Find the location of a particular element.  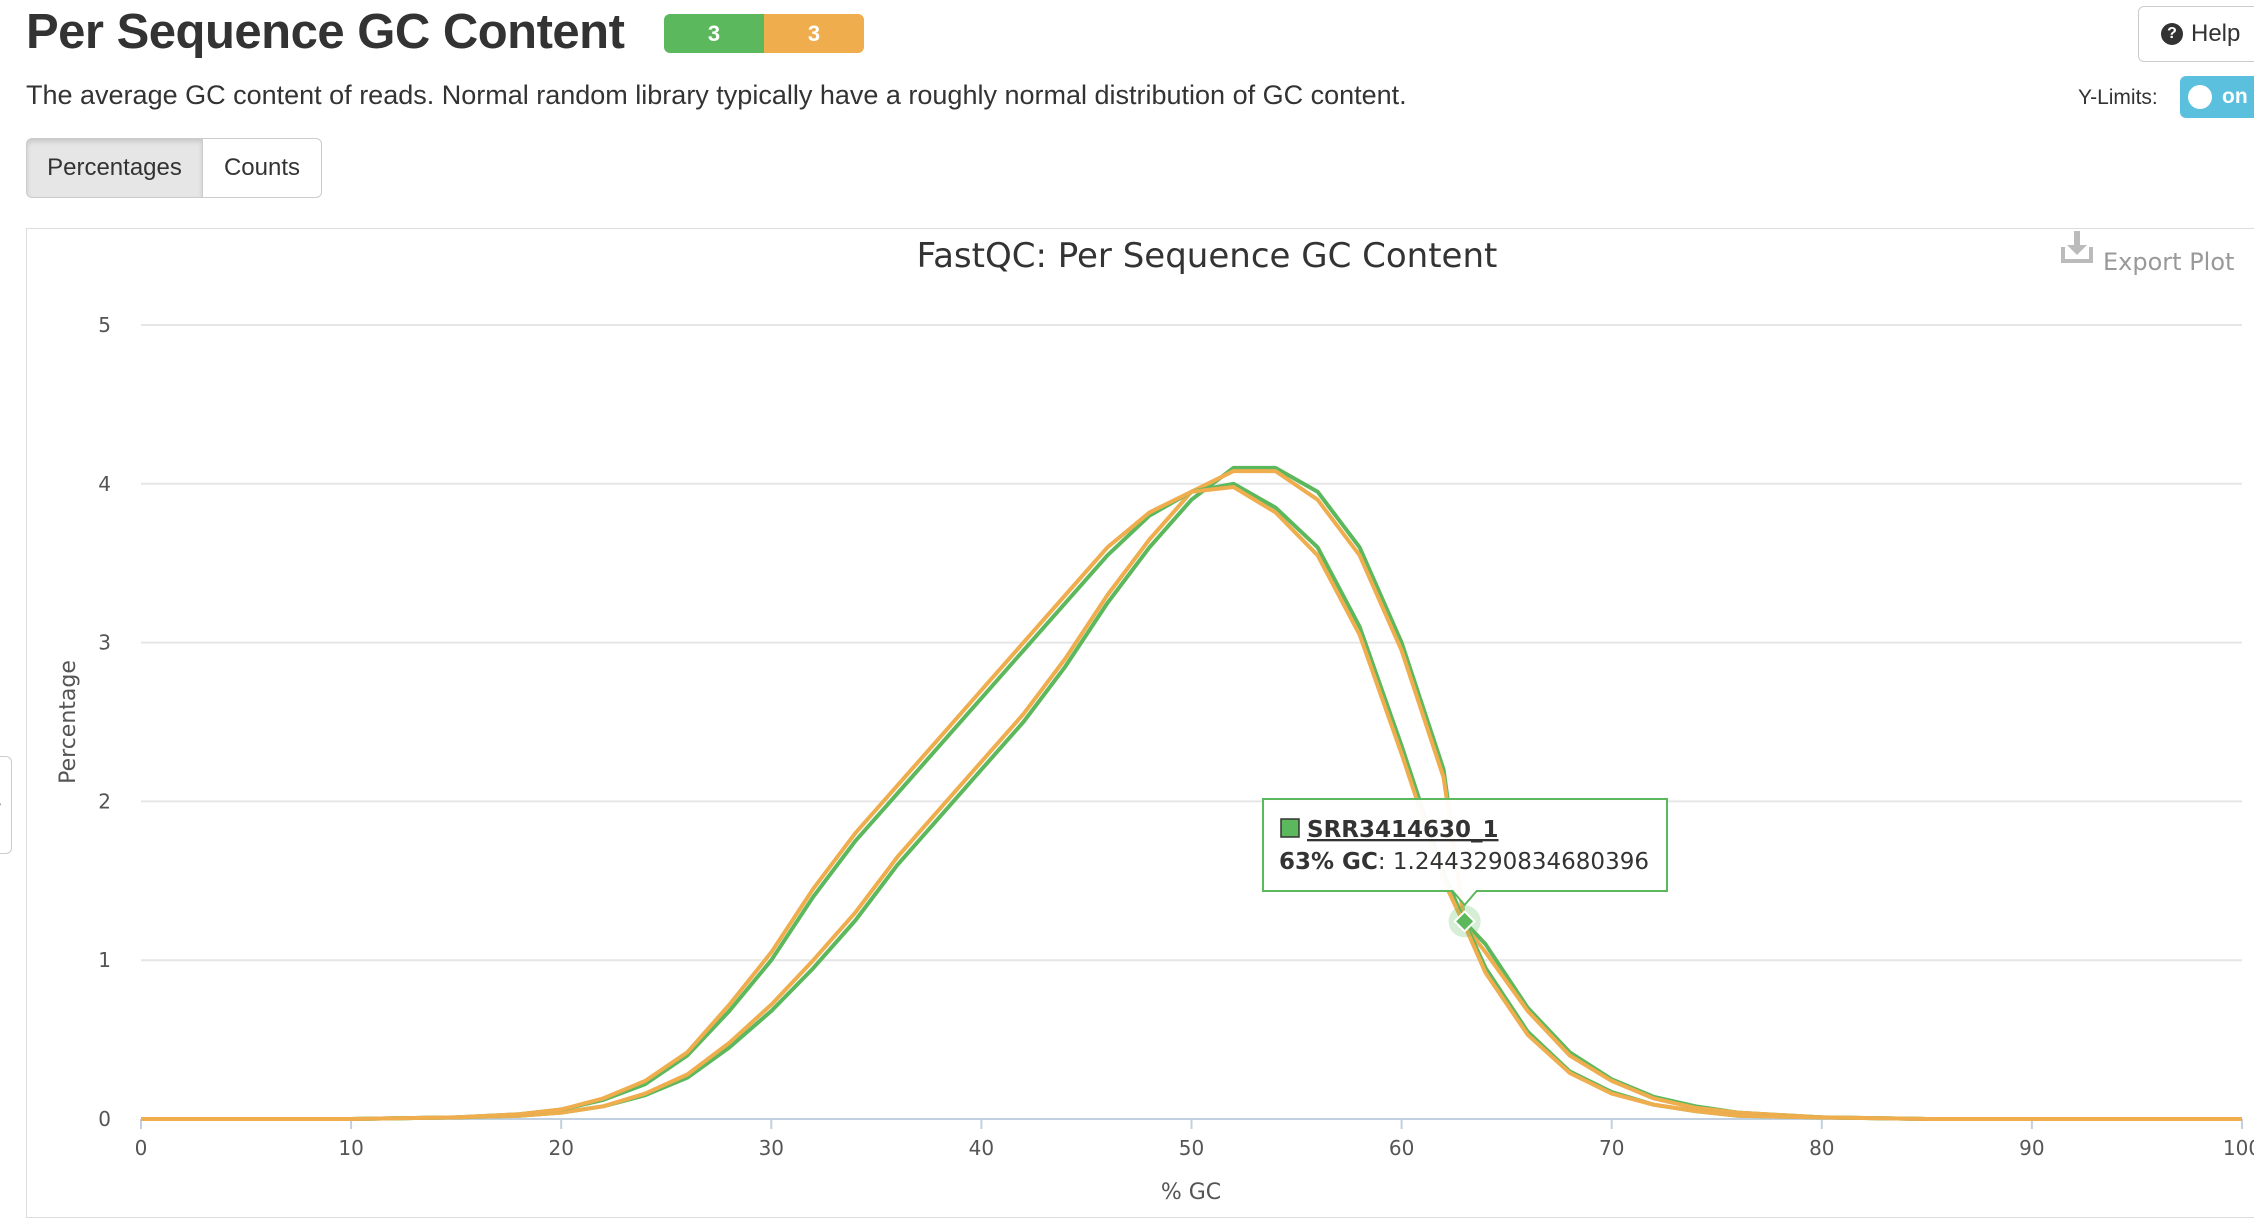

question-circle-icon: ? is located at coordinates (2172, 34).